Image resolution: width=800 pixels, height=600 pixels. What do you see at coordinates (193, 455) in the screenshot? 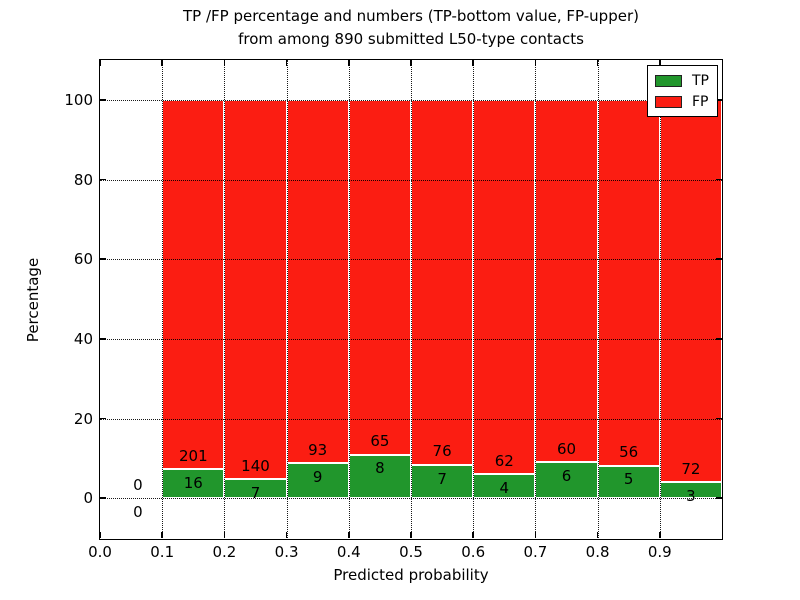
I see `fp-count-label: 201` at bounding box center [193, 455].